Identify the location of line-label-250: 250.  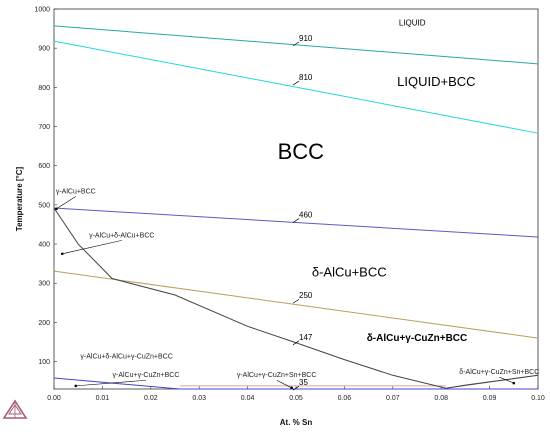
(306, 295).